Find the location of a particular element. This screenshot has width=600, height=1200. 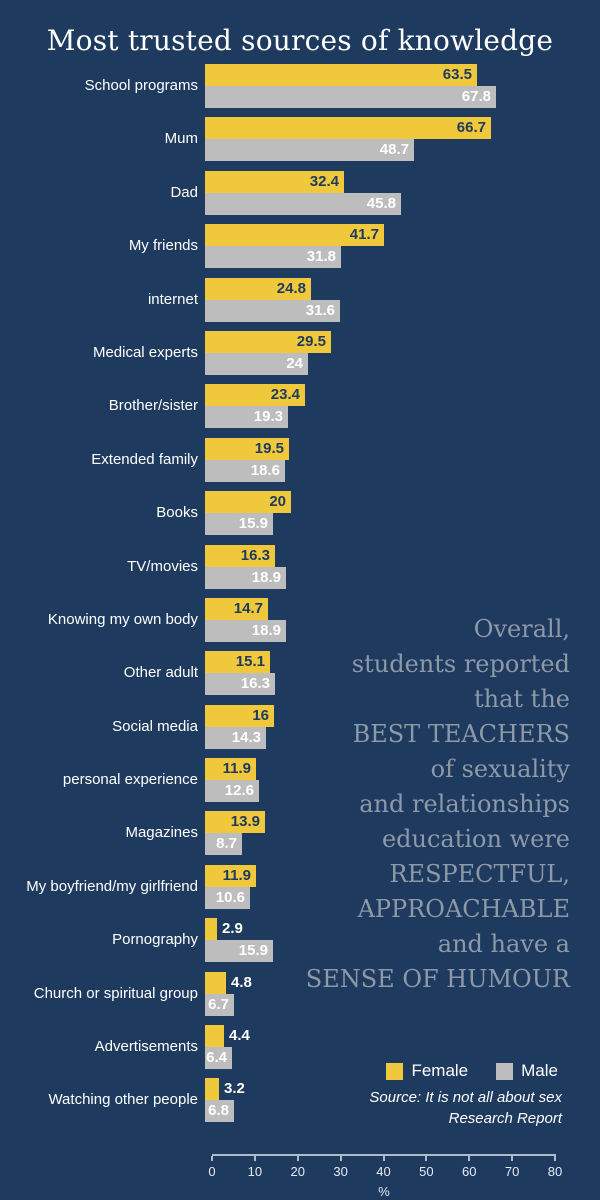

bar-track: 4.4 6.4 is located at coordinates (402, 1047).